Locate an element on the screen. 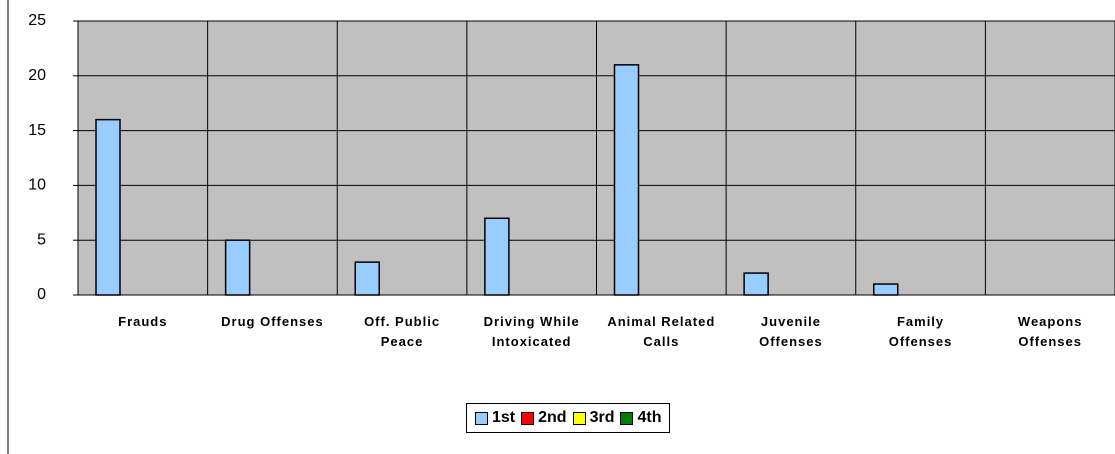 The width and height of the screenshot is (1115, 454). y-tick-label: 25 is located at coordinates (37, 20).